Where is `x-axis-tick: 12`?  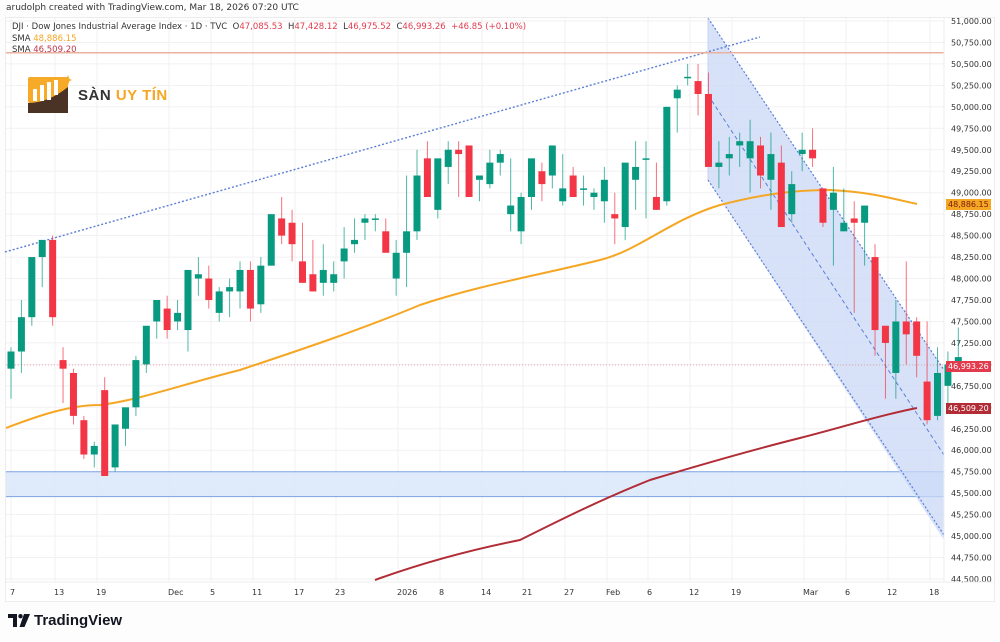 x-axis-tick: 12 is located at coordinates (892, 592).